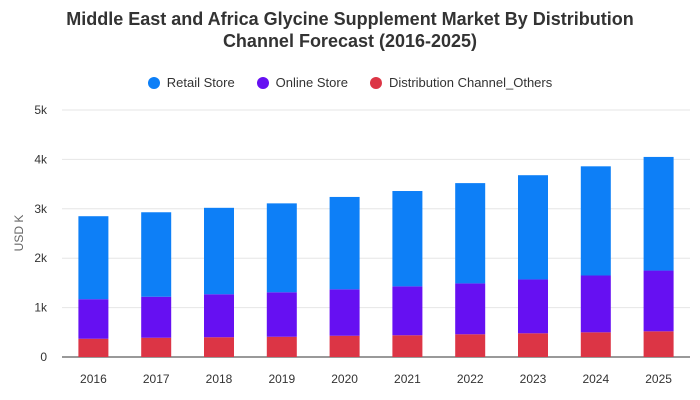  Describe the element at coordinates (156, 379) in the screenshot. I see `x-tick-label: 2017` at that location.